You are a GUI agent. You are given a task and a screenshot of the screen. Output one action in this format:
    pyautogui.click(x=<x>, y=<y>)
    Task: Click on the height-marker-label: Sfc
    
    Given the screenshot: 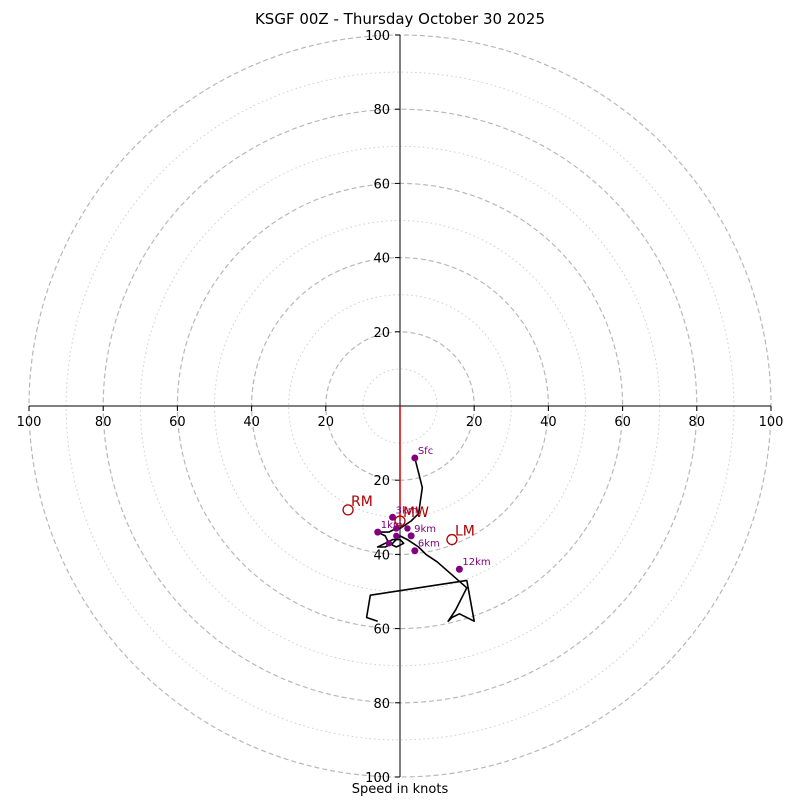 What is the action you would take?
    pyautogui.click(x=425, y=451)
    